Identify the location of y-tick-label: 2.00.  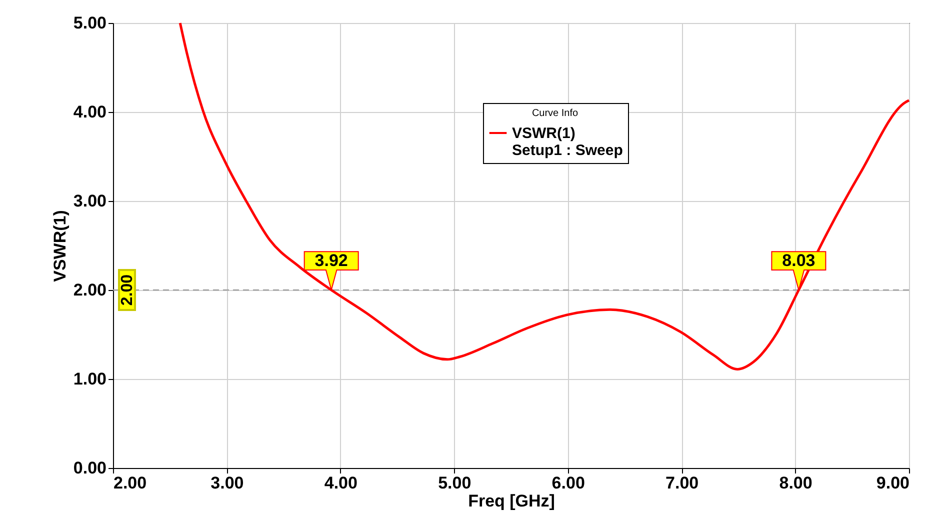
(89, 290).